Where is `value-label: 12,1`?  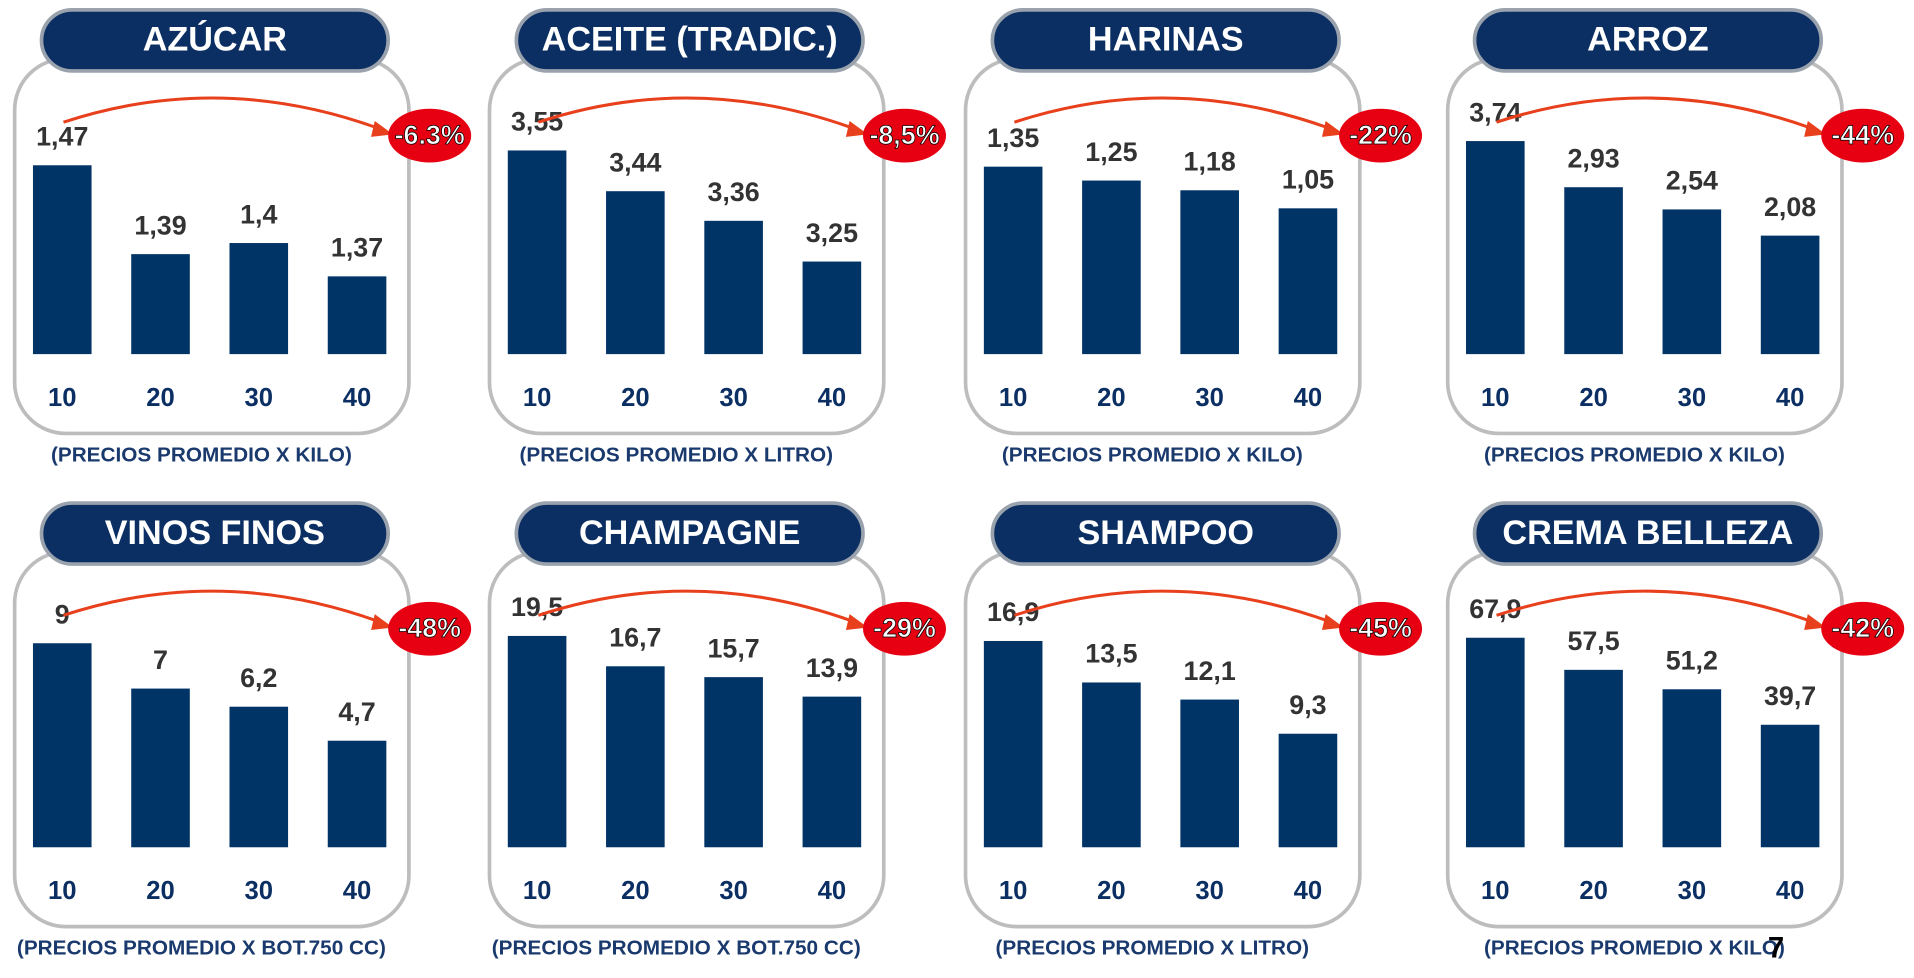
value-label: 12,1 is located at coordinates (1210, 671).